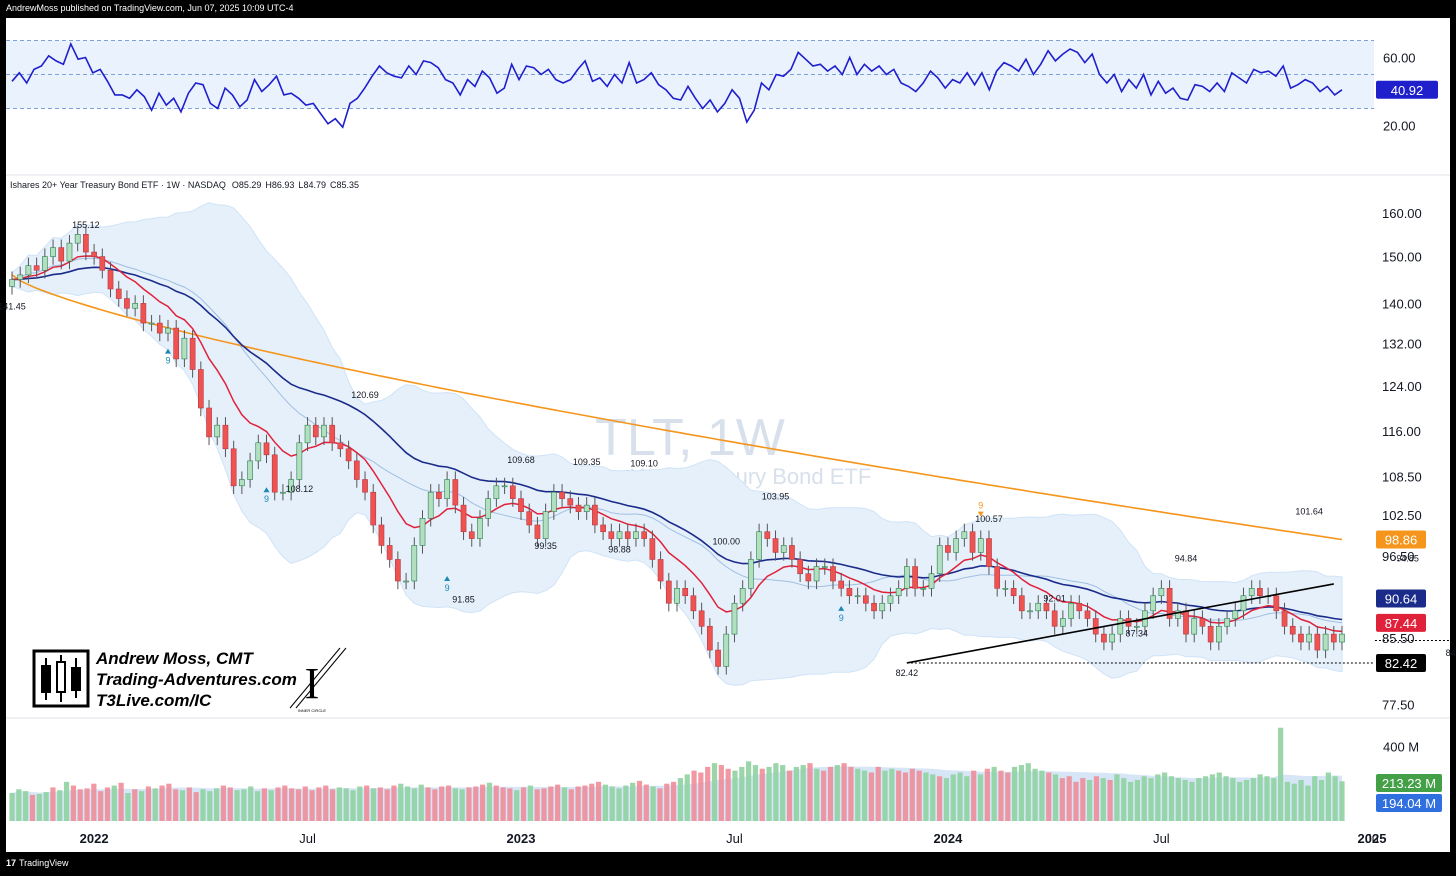 The height and width of the screenshot is (876, 1456). Describe the element at coordinates (734, 838) in the screenshot. I see `time-tick-label: Jul` at that location.